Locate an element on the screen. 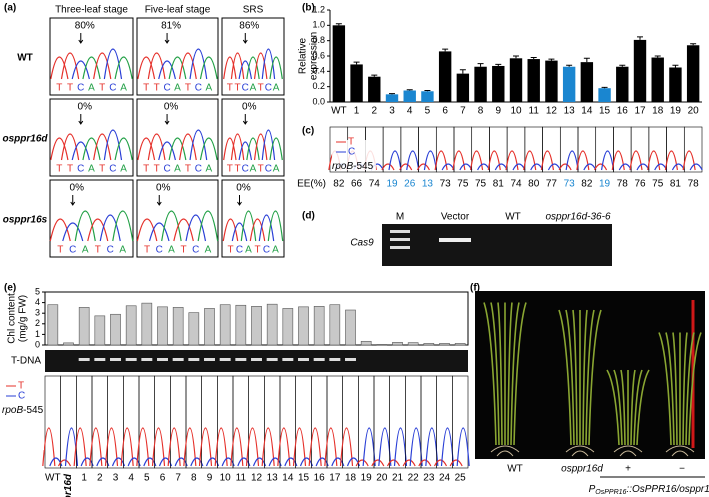  x-tick-label: 17 is located at coordinates (640, 111).